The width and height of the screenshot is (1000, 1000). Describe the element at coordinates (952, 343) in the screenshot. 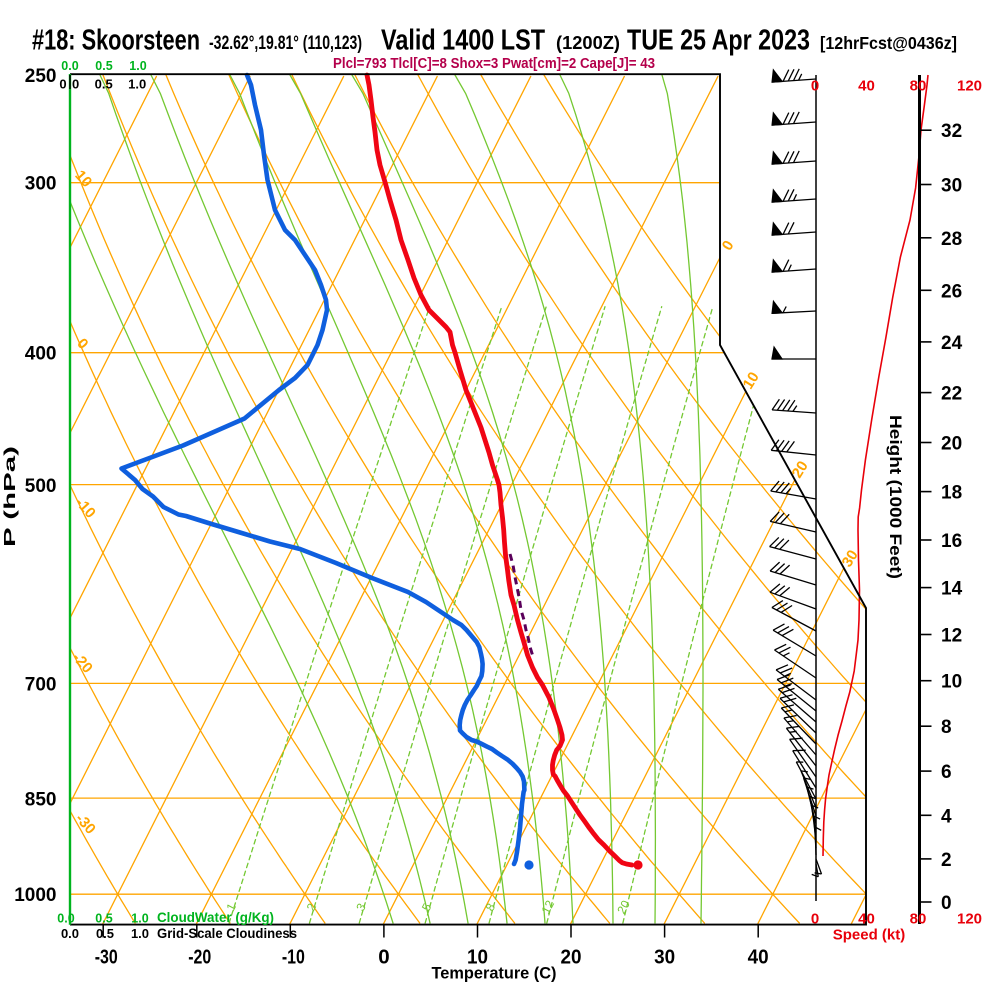

I see `svg-text: 24` at that location.